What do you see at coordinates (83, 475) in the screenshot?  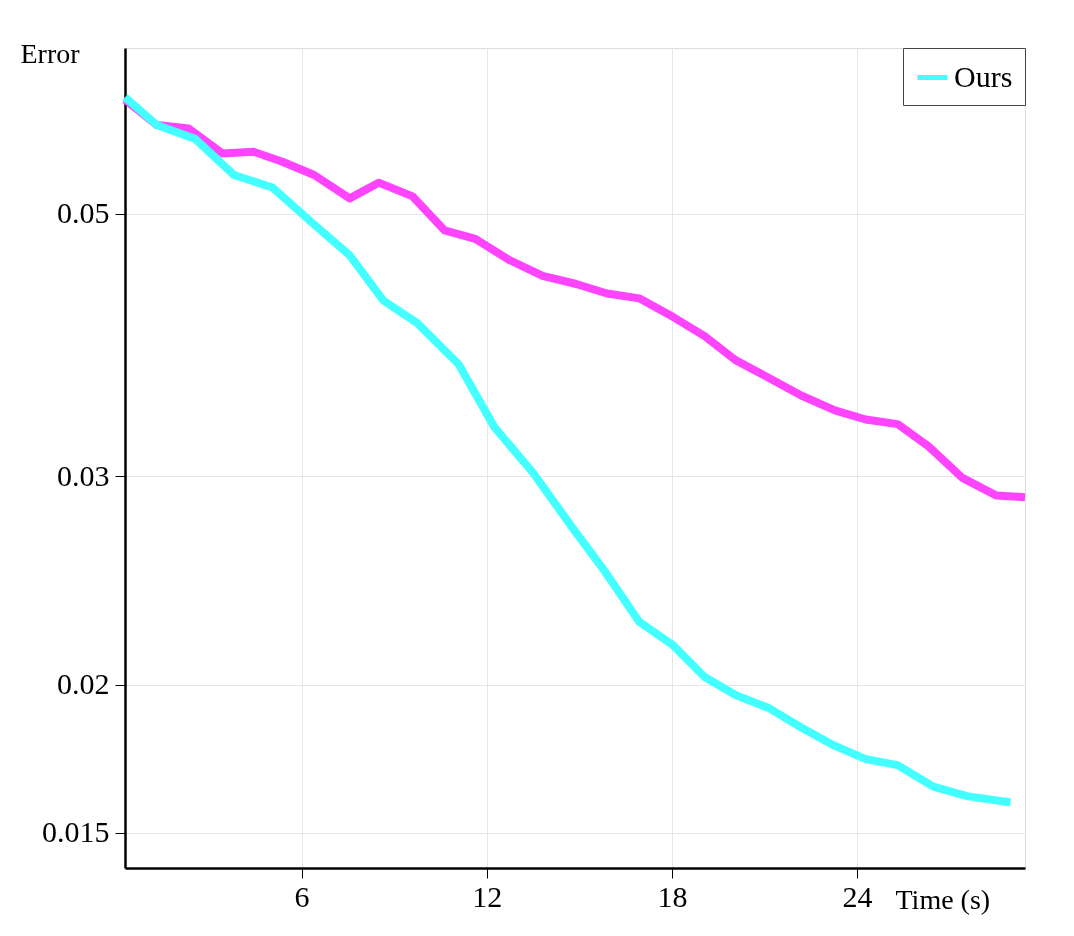 I see `y-tick-label: 0.03` at bounding box center [83, 475].